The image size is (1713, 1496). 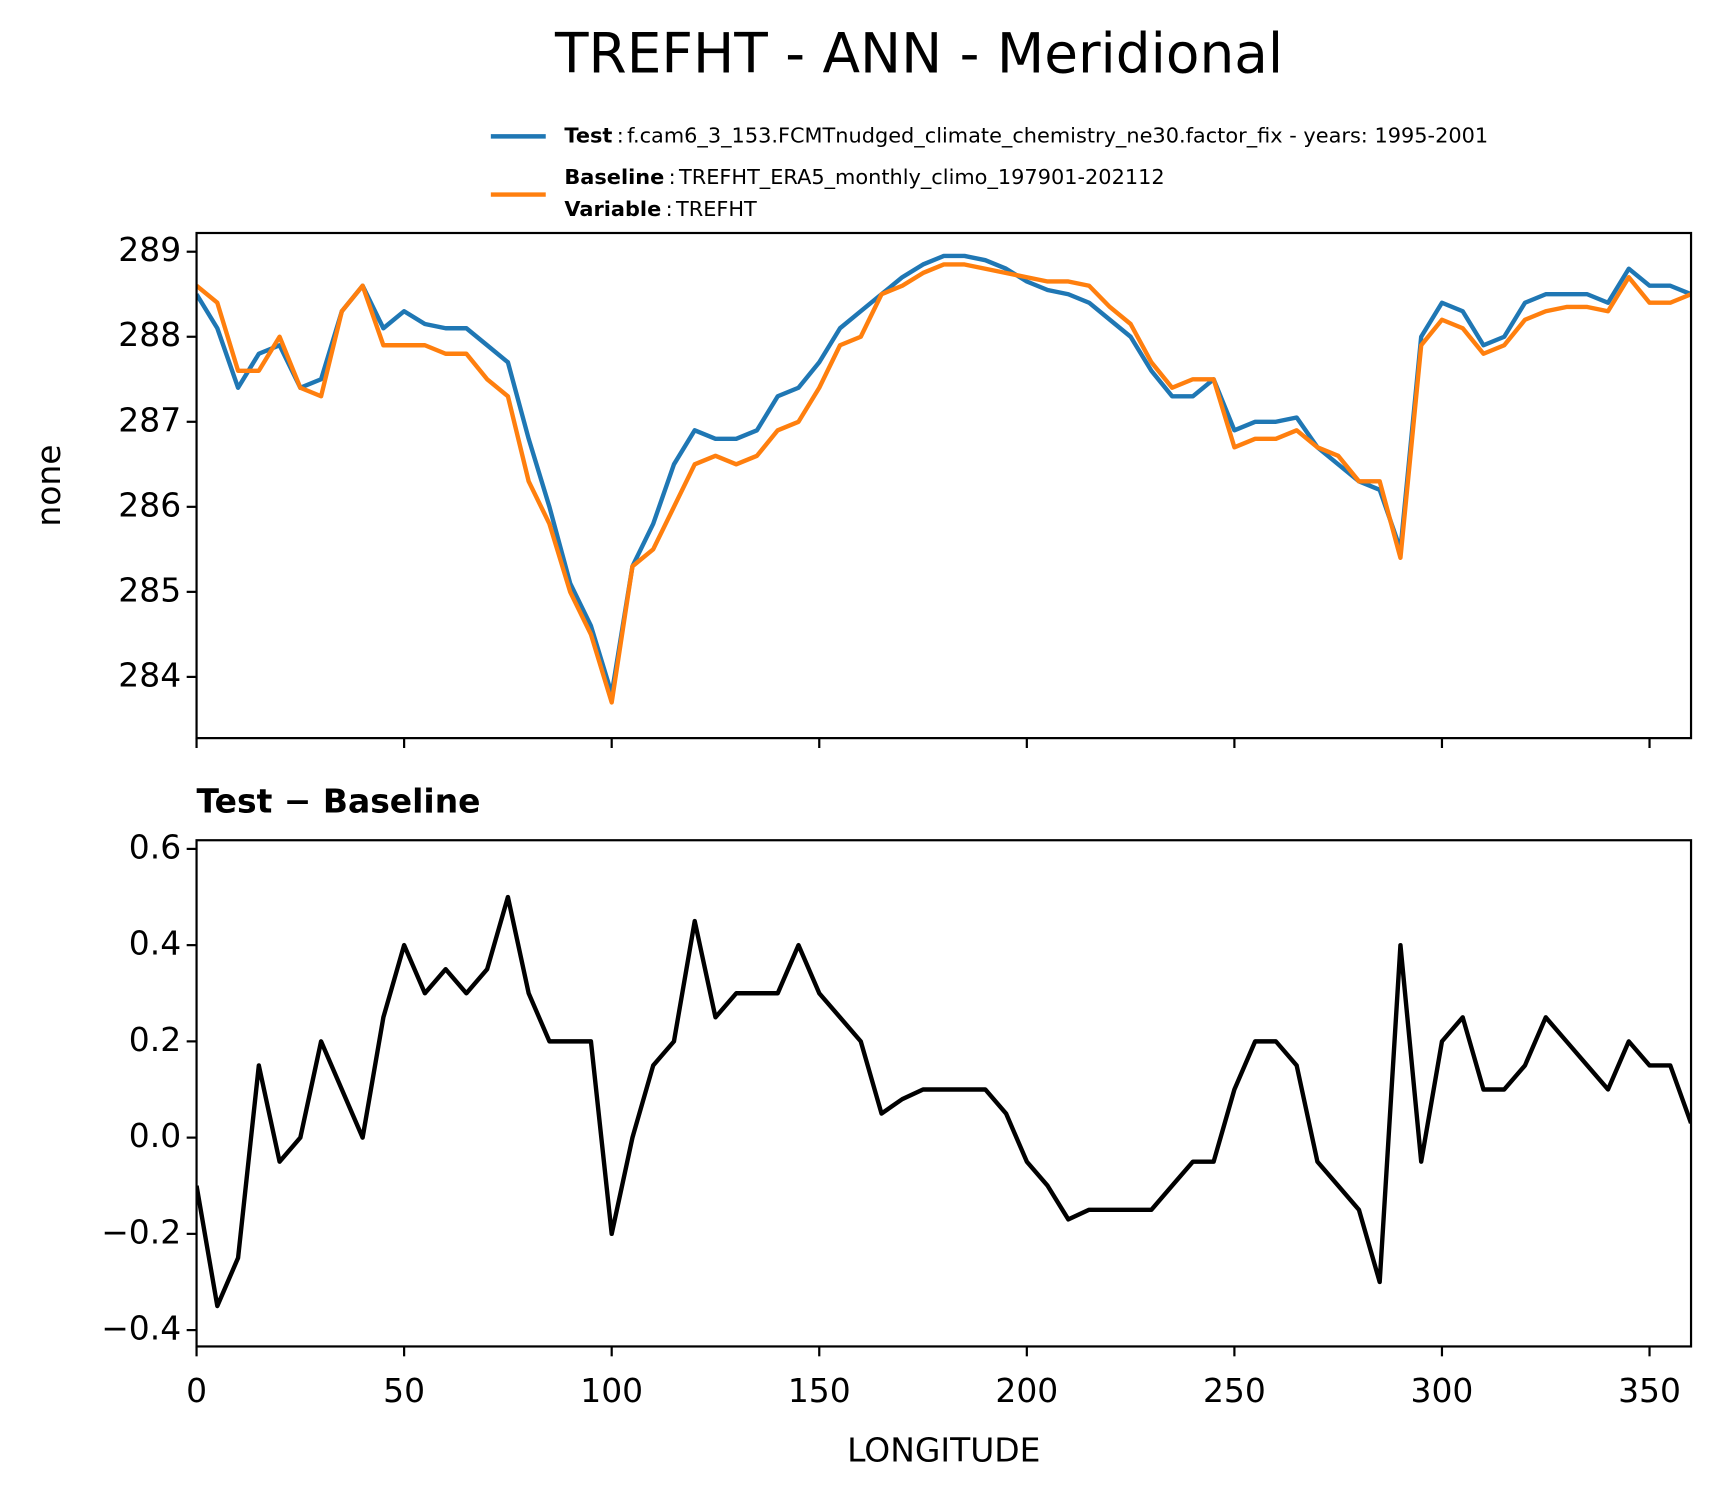 I want to click on y-tick-label: 0.6, so click(x=155, y=846).